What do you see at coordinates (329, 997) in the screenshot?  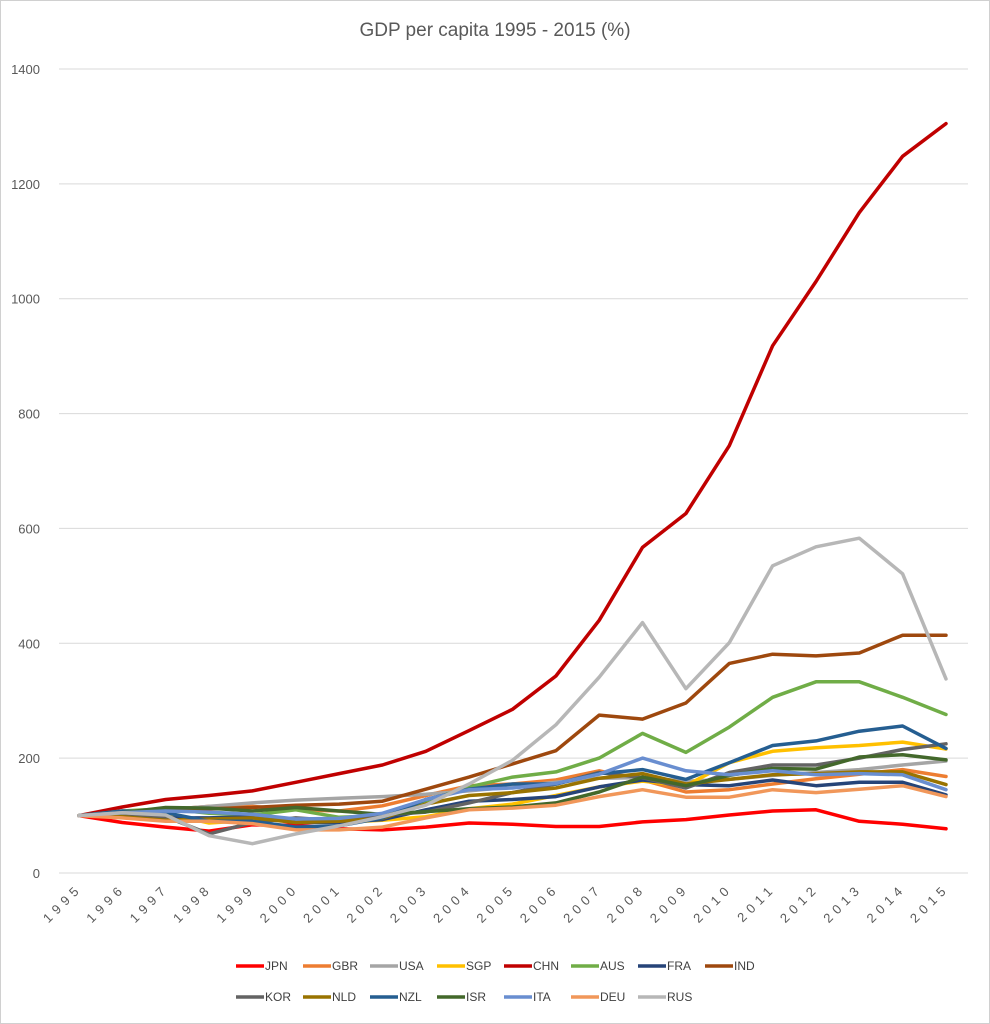 I see `legend-item-nld: NLD` at bounding box center [329, 997].